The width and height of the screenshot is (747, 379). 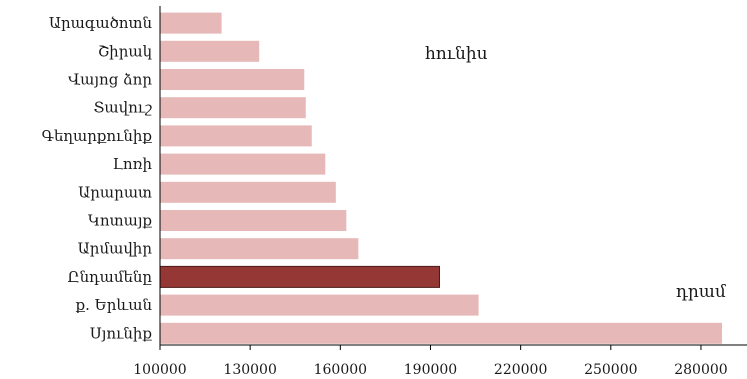 What do you see at coordinates (115, 249) in the screenshot?
I see `category-label-9: Արմավիր` at bounding box center [115, 249].